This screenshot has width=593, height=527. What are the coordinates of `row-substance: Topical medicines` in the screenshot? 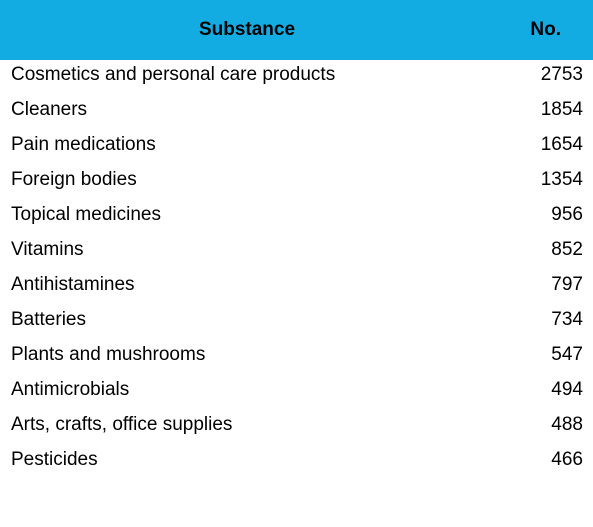 It's located at (86, 214).